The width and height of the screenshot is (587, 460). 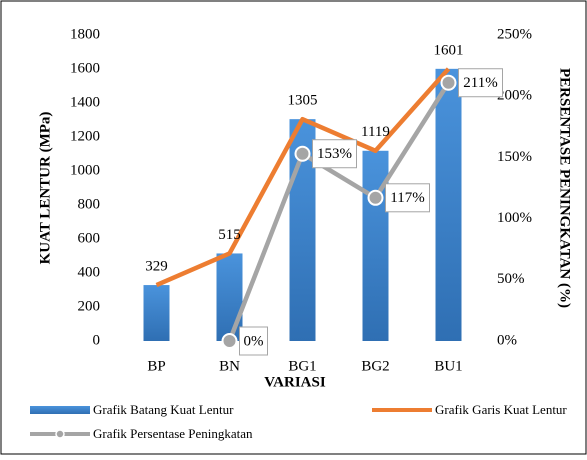 I want to click on y-tick-label: 1800, so click(x=85, y=34).